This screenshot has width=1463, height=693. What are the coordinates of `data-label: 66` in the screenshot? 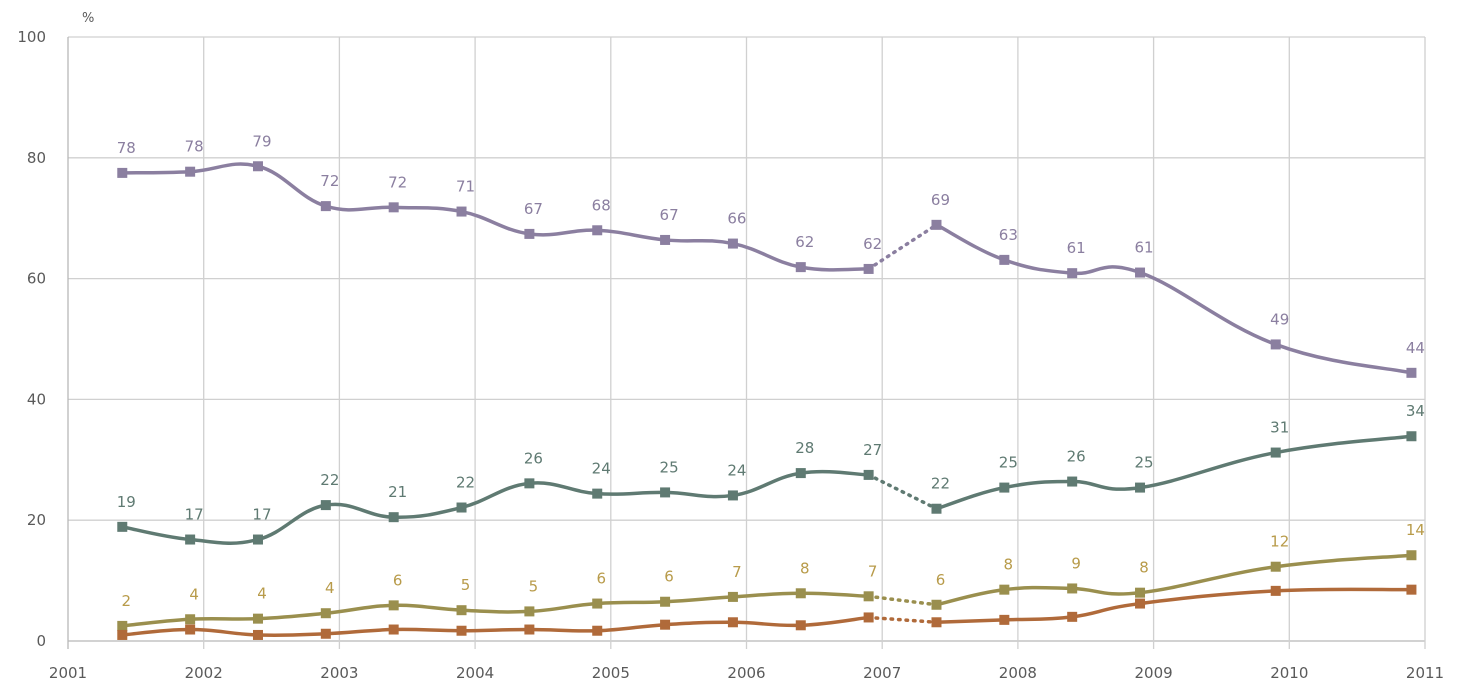 It's located at (736, 219).